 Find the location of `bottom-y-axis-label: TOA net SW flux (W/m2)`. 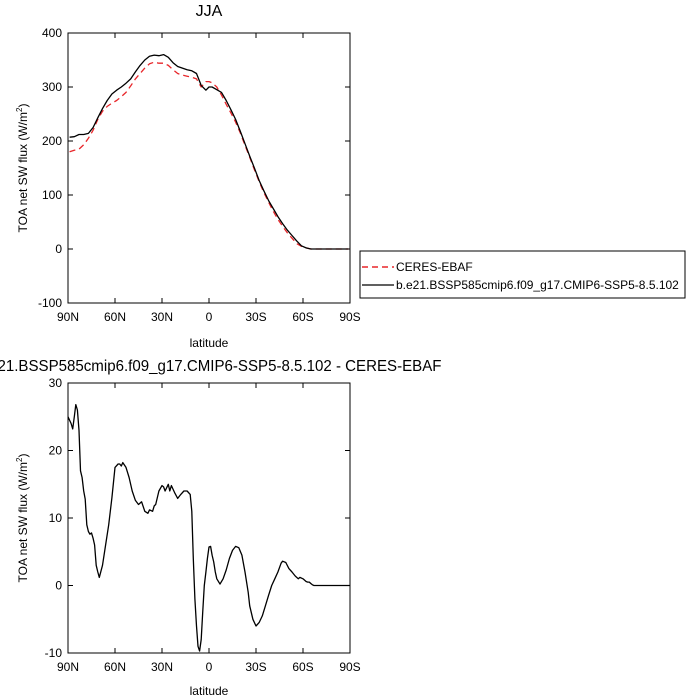

bottom-y-axis-label: TOA net SW flux (W/m2) is located at coordinates (22, 518).